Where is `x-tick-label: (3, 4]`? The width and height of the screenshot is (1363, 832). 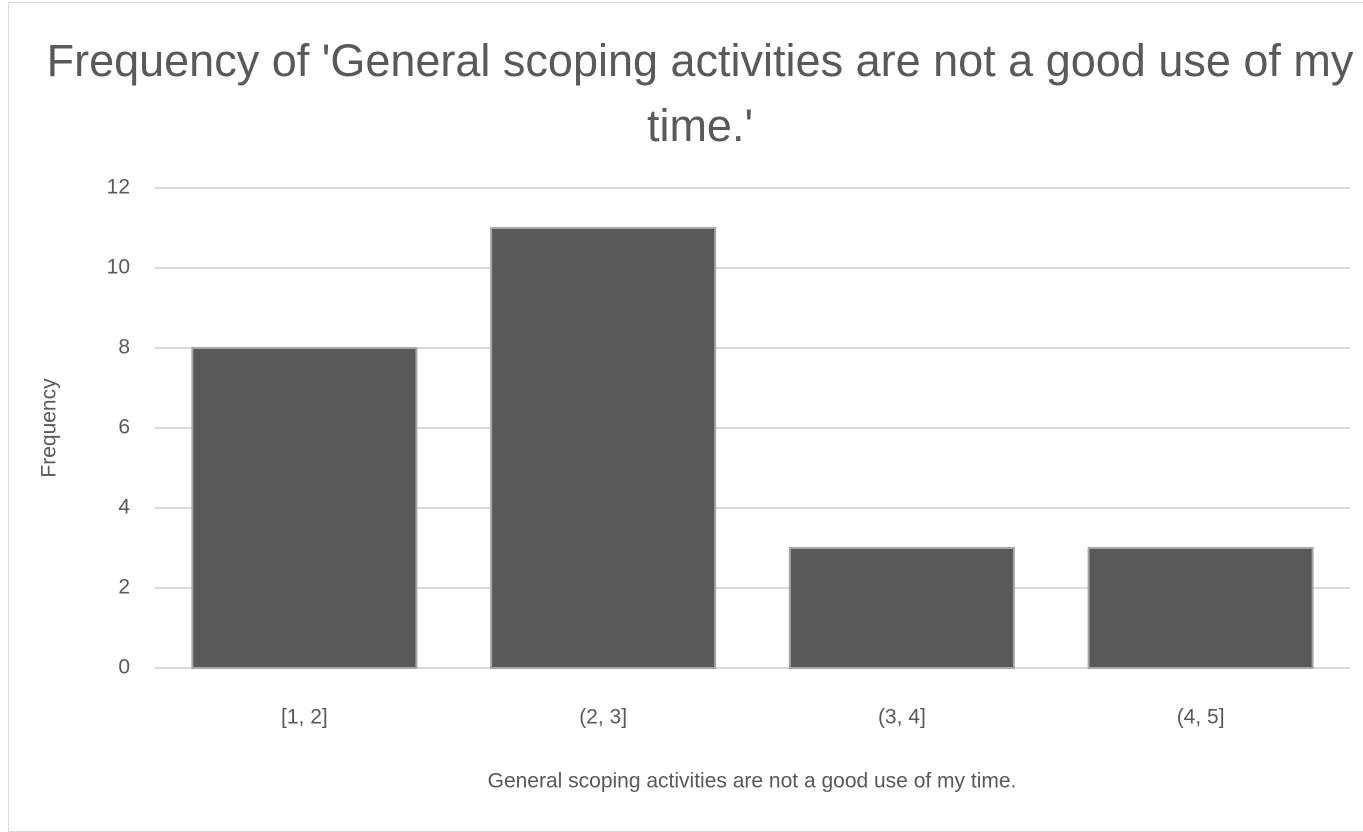 x-tick-label: (3, 4] is located at coordinates (902, 717).